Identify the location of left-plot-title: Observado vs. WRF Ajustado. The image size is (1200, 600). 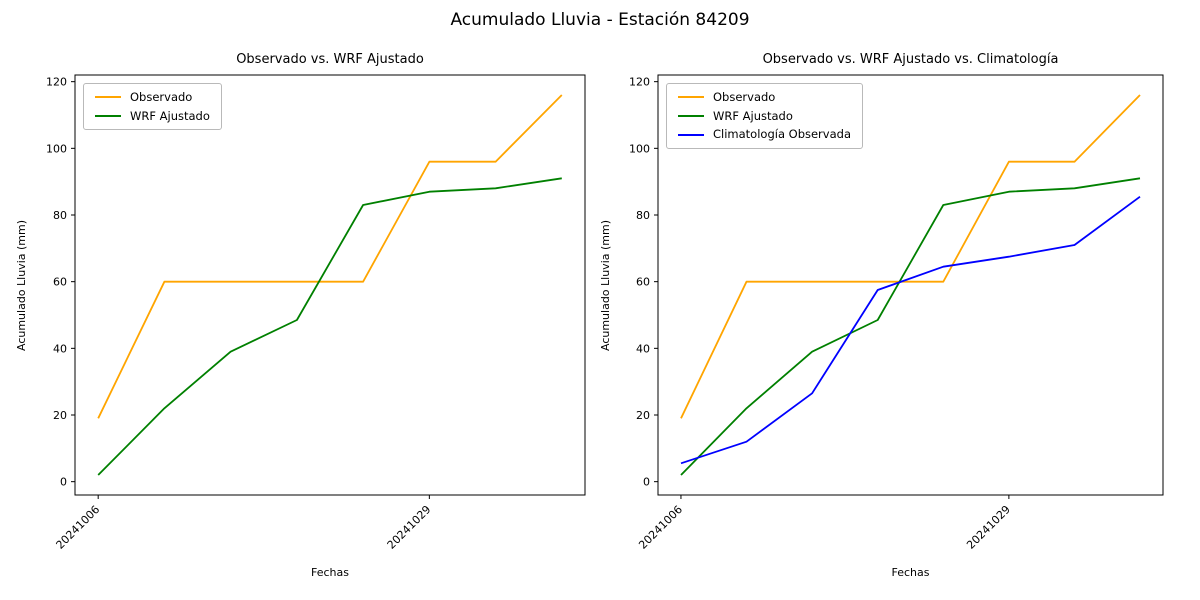
(330, 59).